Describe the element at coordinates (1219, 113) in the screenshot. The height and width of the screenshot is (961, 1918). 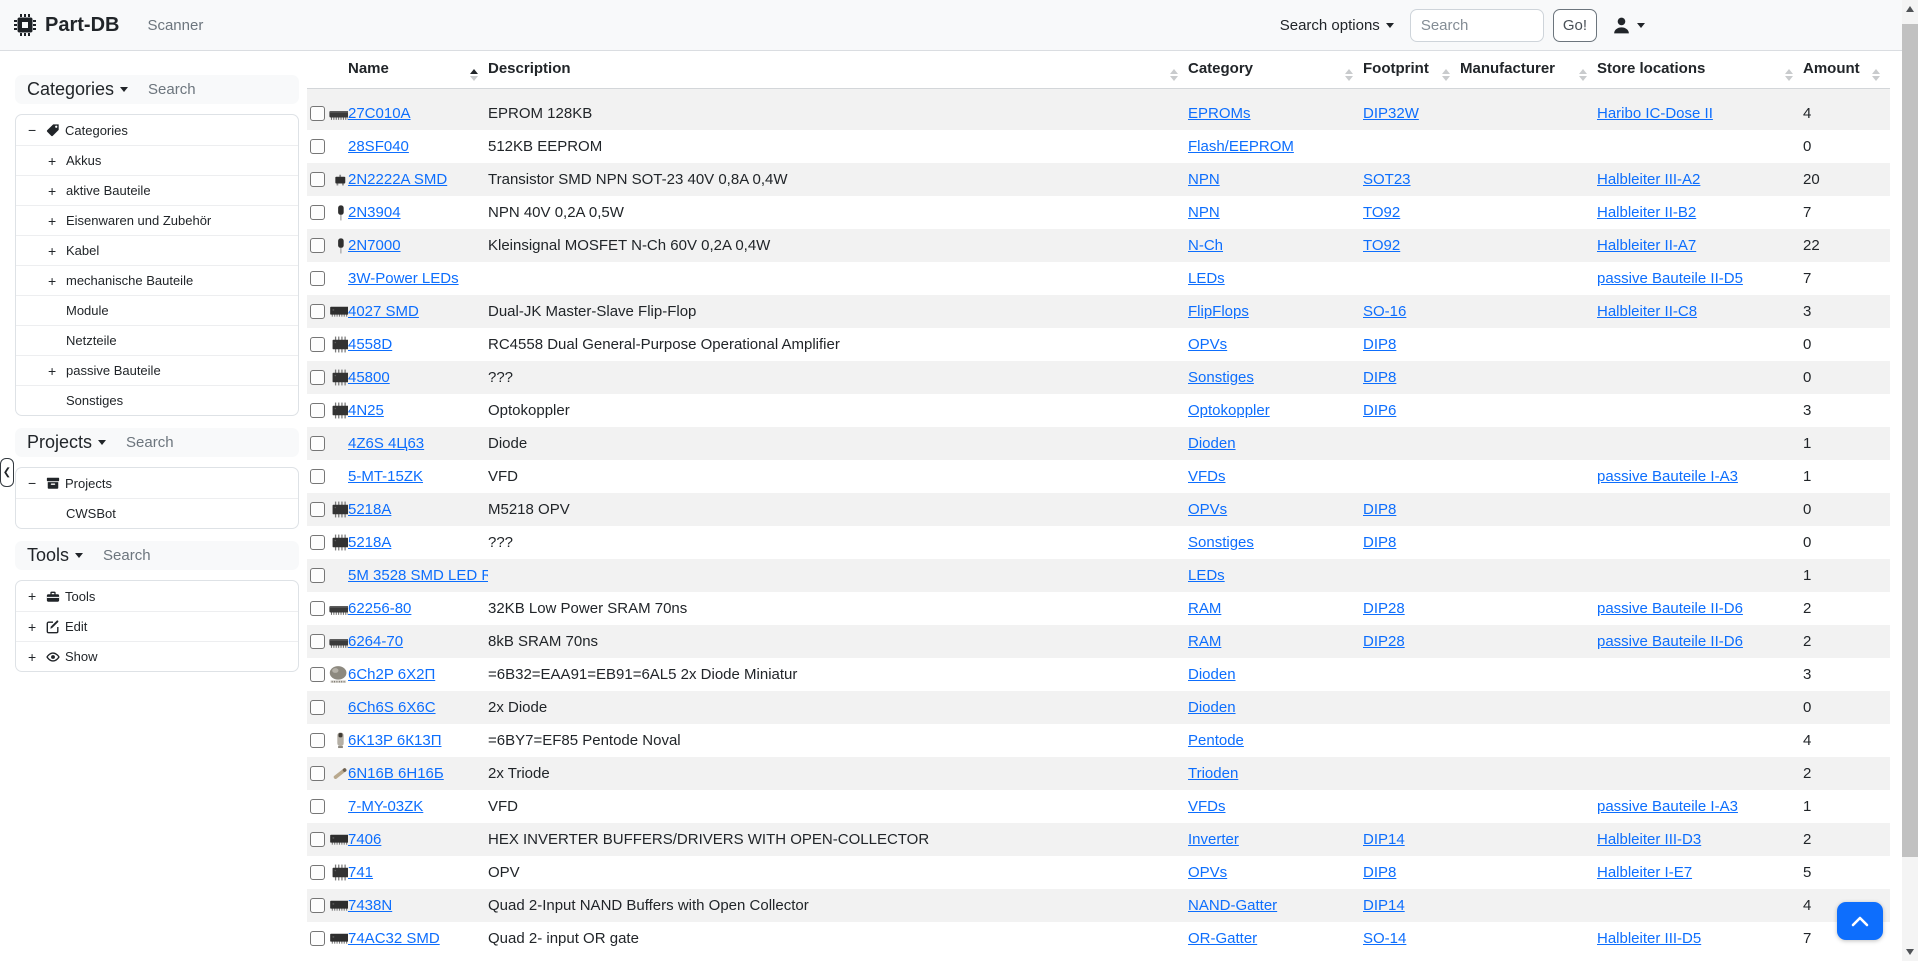
I see `category-link: EPROMs` at that location.